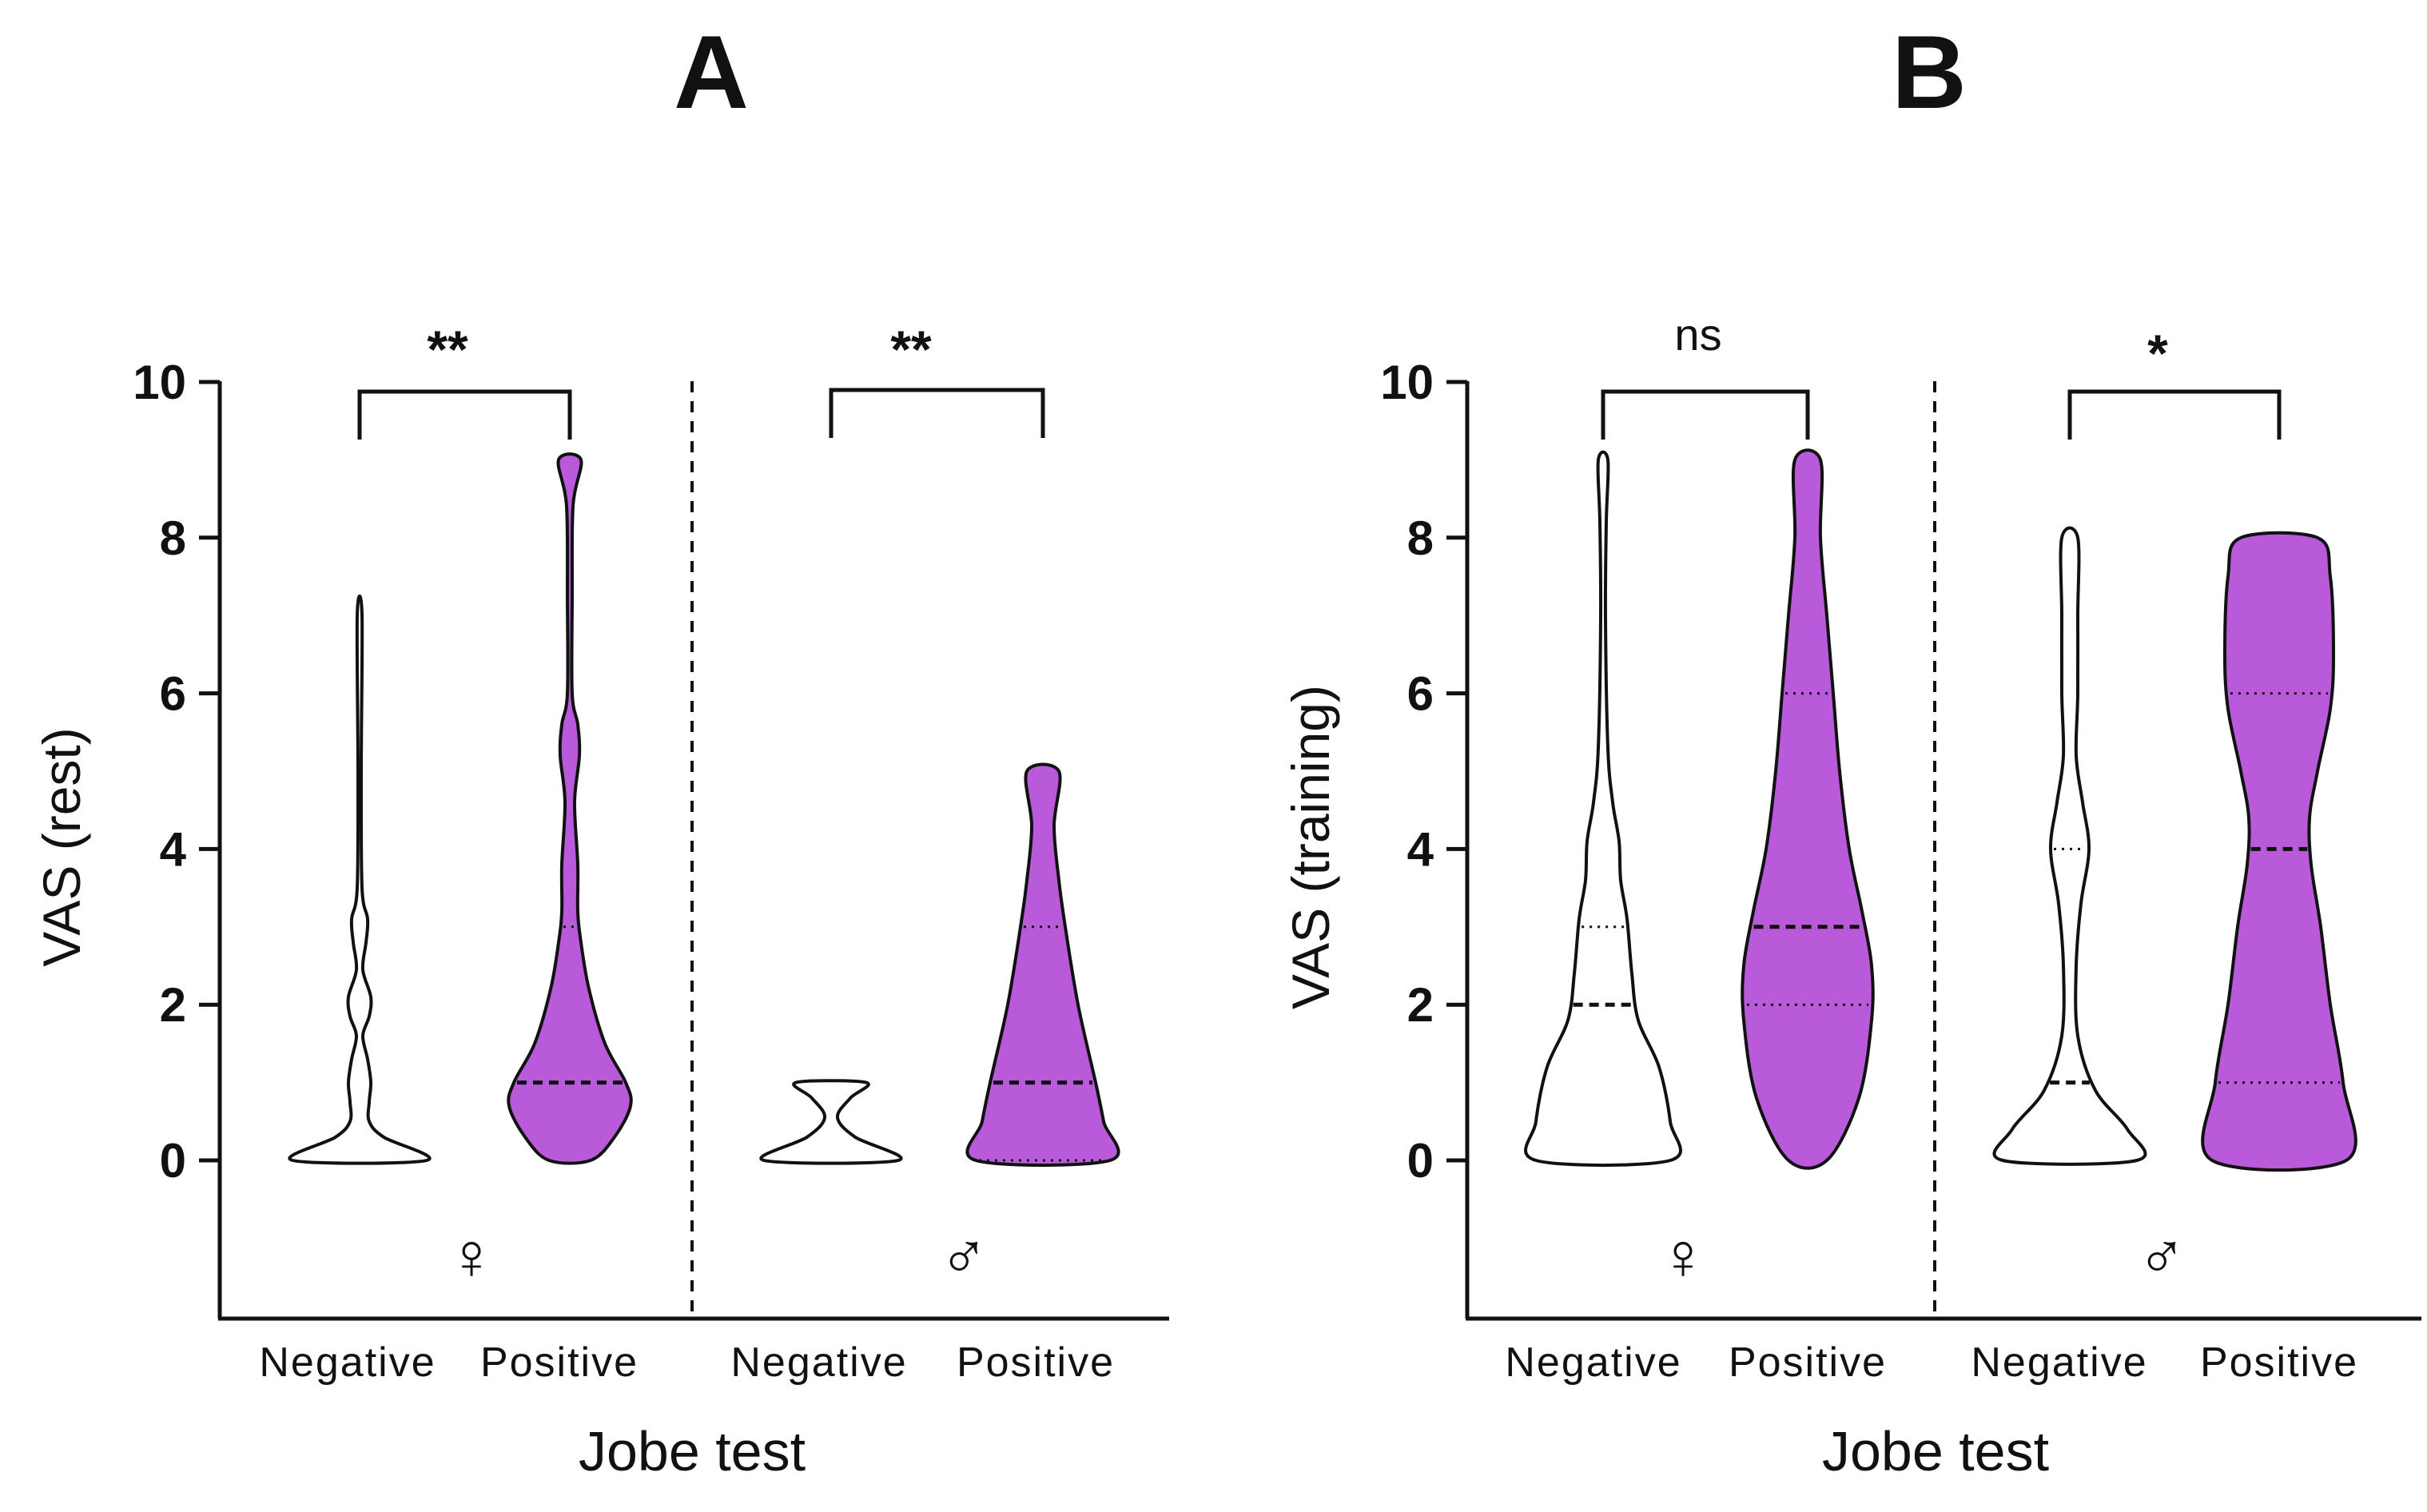  What do you see at coordinates (692, 1451) in the screenshot?
I see `panel-a-x-label: Jobe test` at bounding box center [692, 1451].